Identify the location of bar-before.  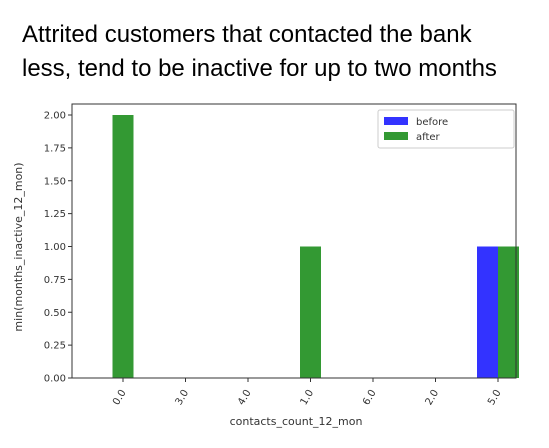
(487, 313).